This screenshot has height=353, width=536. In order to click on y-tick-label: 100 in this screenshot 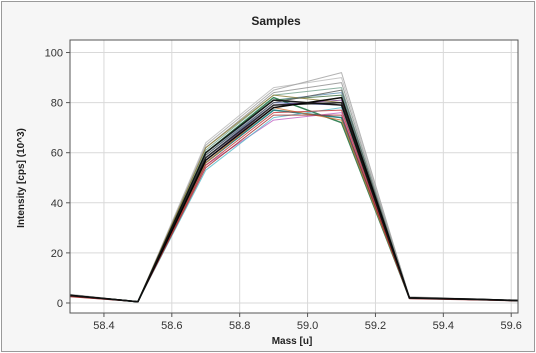, I will do `click(54, 54)`.